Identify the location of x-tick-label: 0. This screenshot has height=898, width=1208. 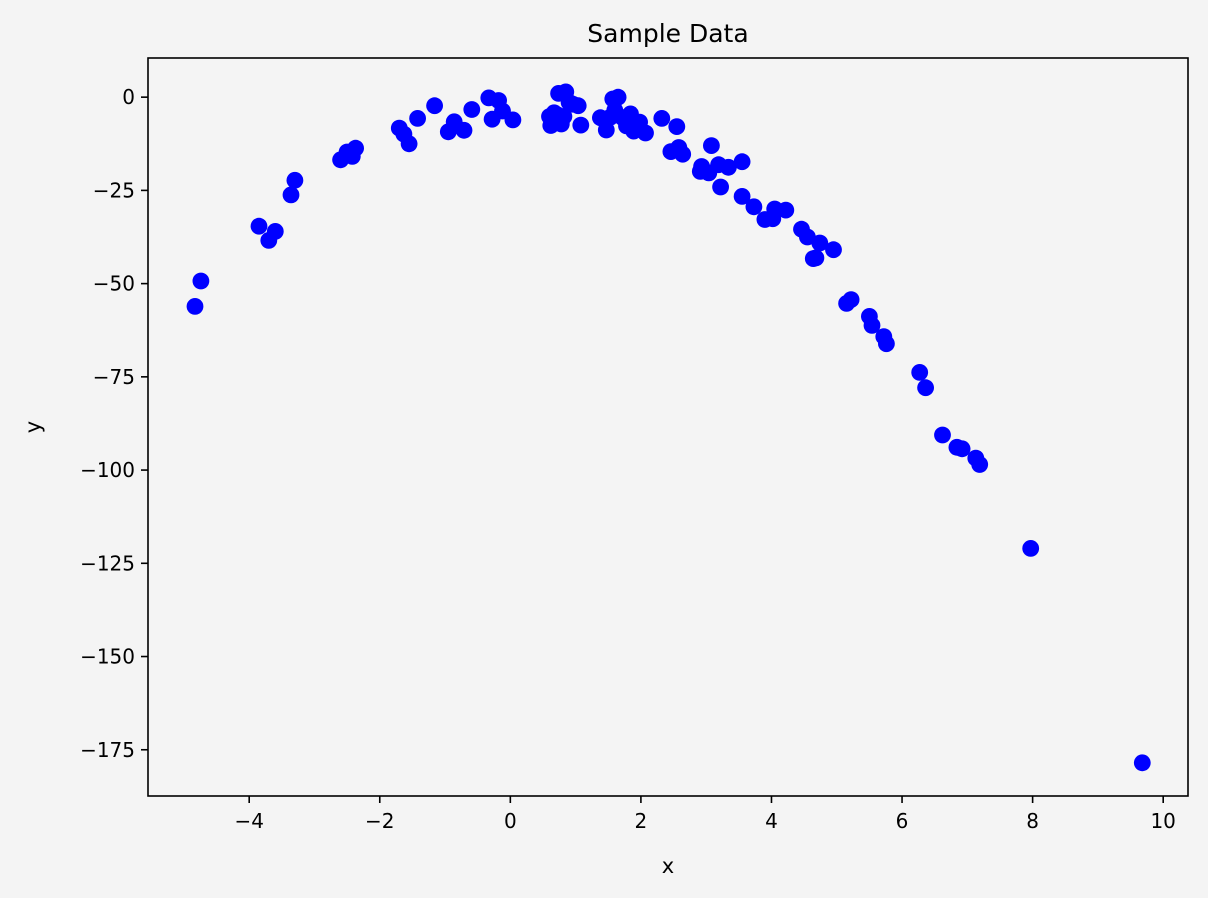
(510, 821).